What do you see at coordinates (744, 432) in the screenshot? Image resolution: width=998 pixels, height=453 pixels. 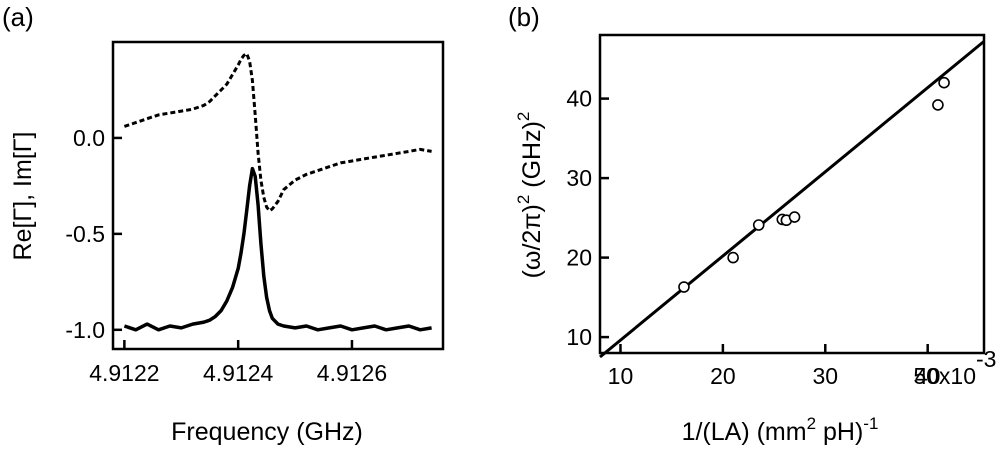 I see `panel-b-x-axis-title-part-a: 1/(LA) (mm` at bounding box center [744, 432].